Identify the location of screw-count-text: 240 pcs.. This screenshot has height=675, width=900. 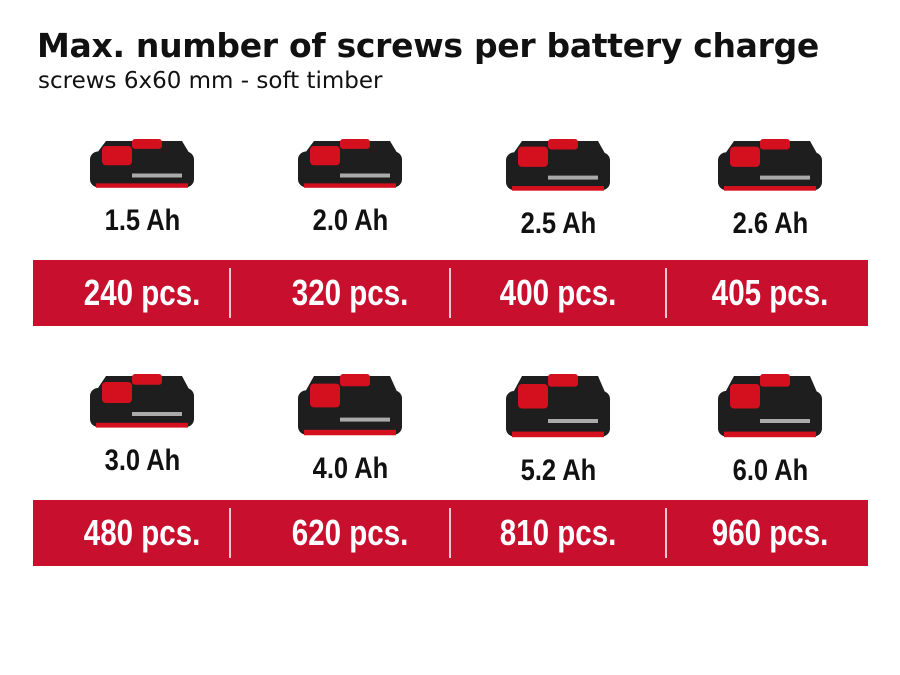
(142, 292).